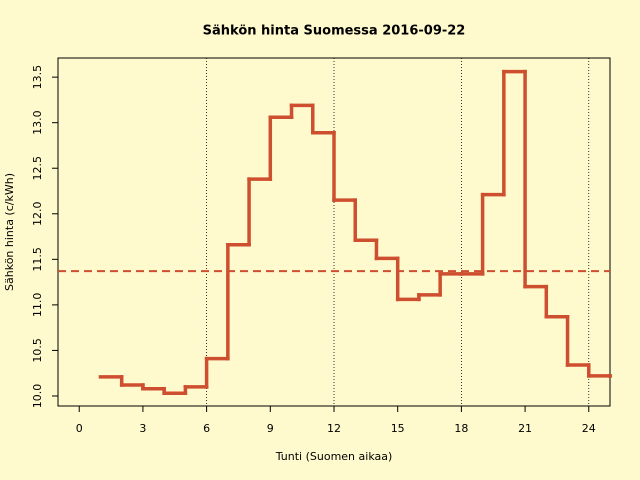 The height and width of the screenshot is (480, 640). I want to click on y-tick-label: 12.5, so click(37, 168).